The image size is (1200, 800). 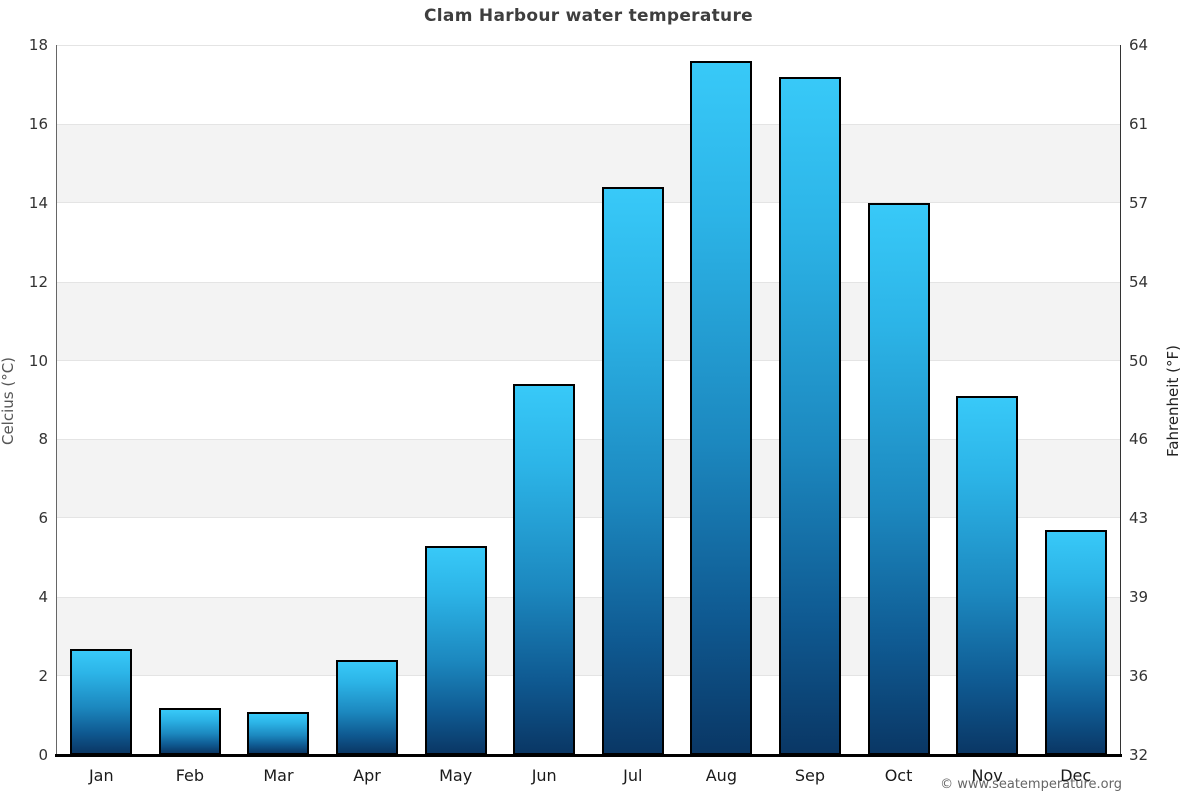 I want to click on x-label-nov: Nov, so click(x=987, y=775).